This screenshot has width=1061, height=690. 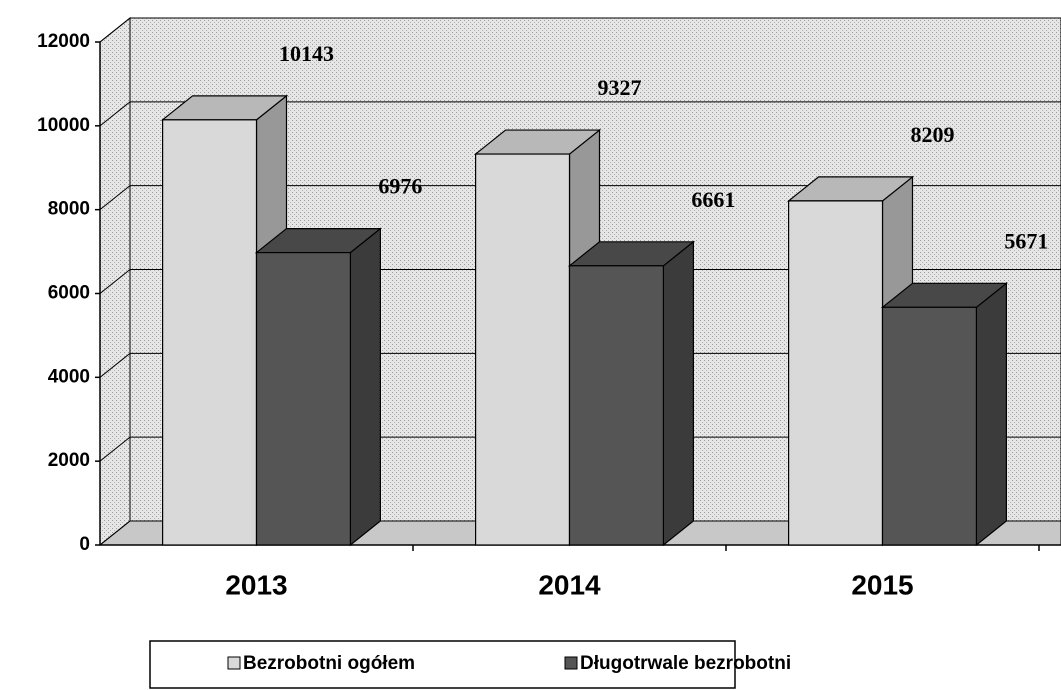 I want to click on y-tick-label: 8000, so click(x=69, y=209).